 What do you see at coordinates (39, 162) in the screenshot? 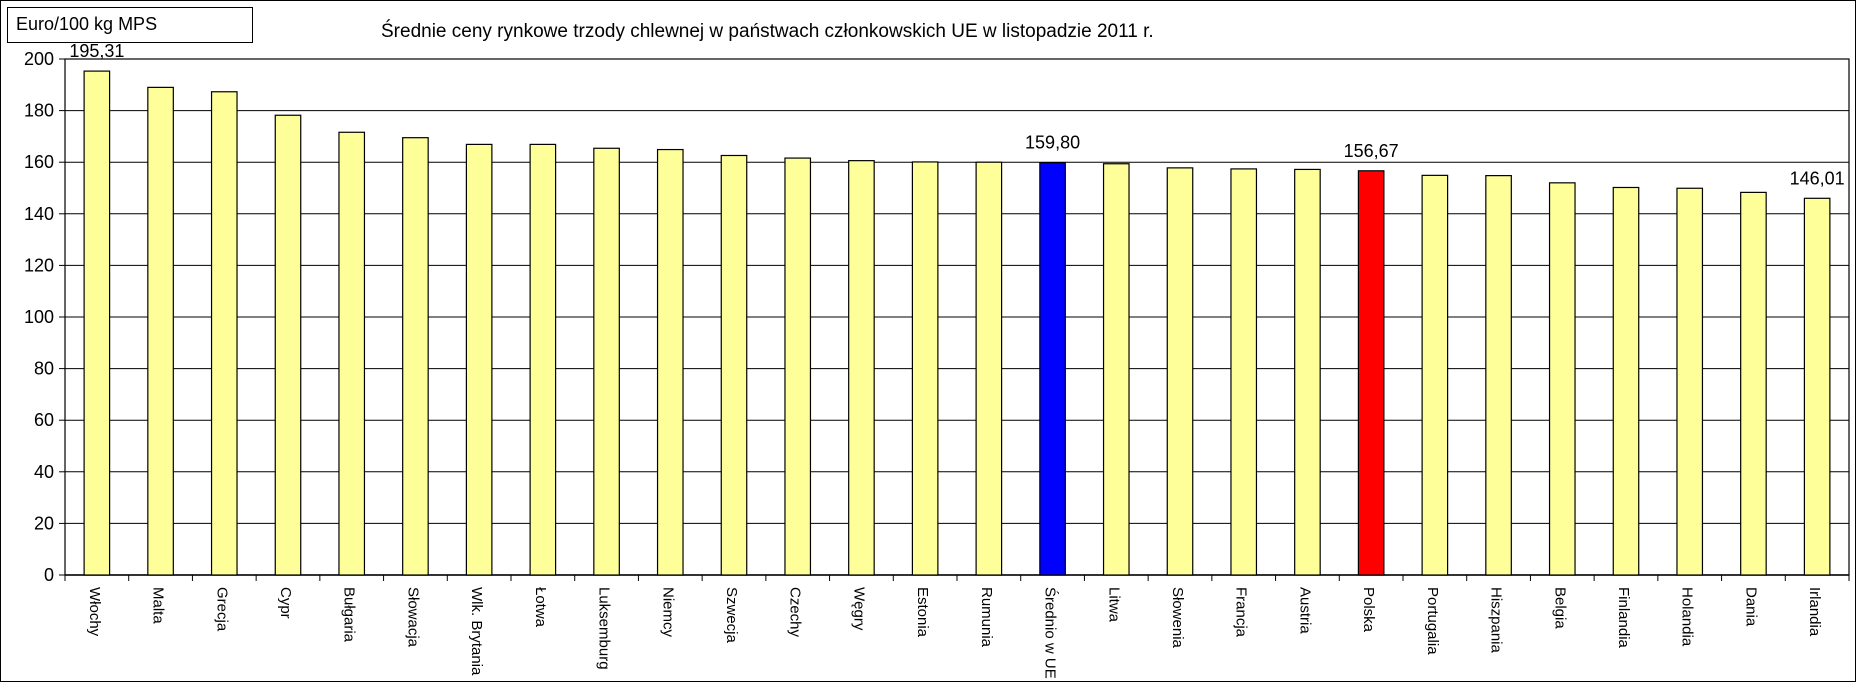
I see `y-tick-label: 160` at bounding box center [39, 162].